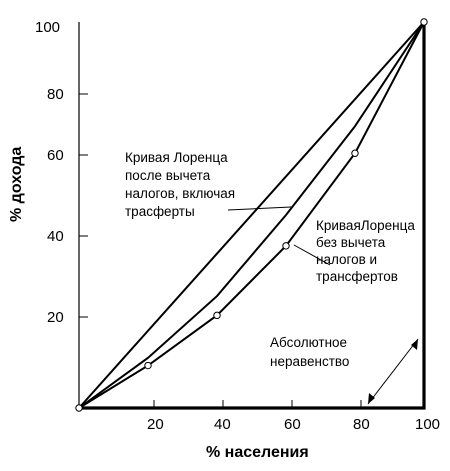  Describe the element at coordinates (222, 424) in the screenshot. I see `x-tick-label: 40` at that location.